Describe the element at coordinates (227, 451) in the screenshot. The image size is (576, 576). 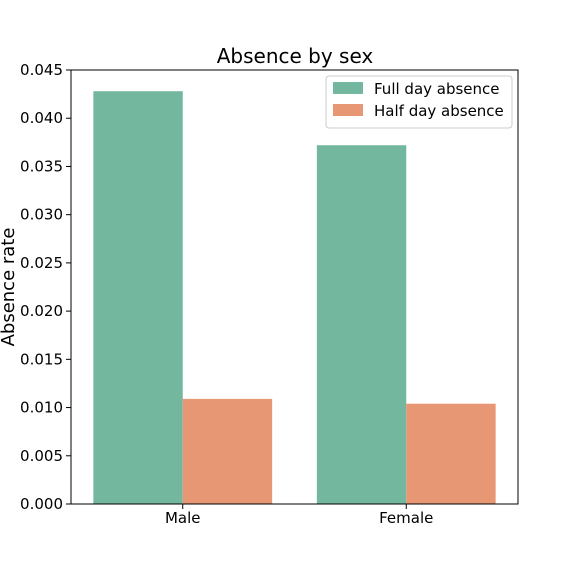
I see `bar-half-day-absence-male` at that location.